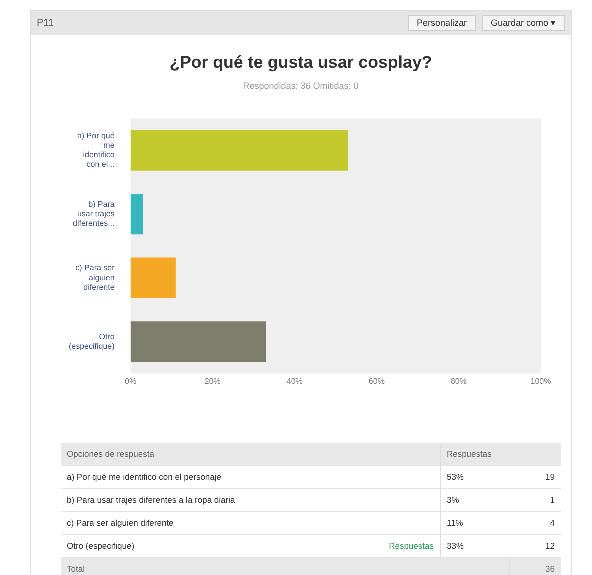  I want to click on text: Total, so click(285, 566).